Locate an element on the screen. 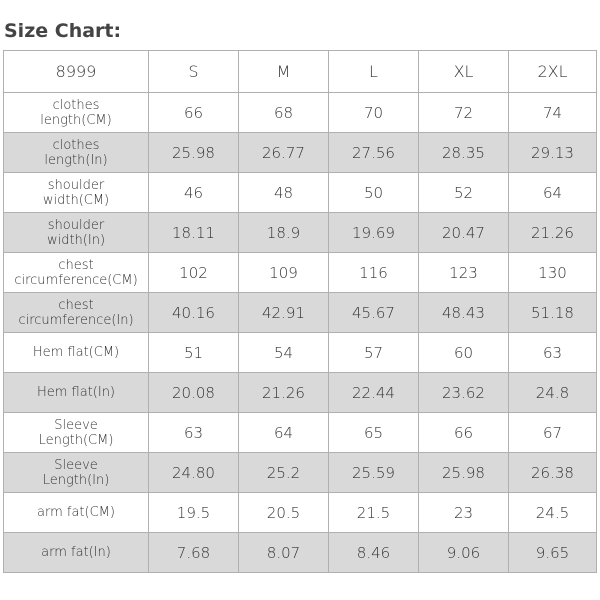  cell: 20.47 is located at coordinates (463, 232).